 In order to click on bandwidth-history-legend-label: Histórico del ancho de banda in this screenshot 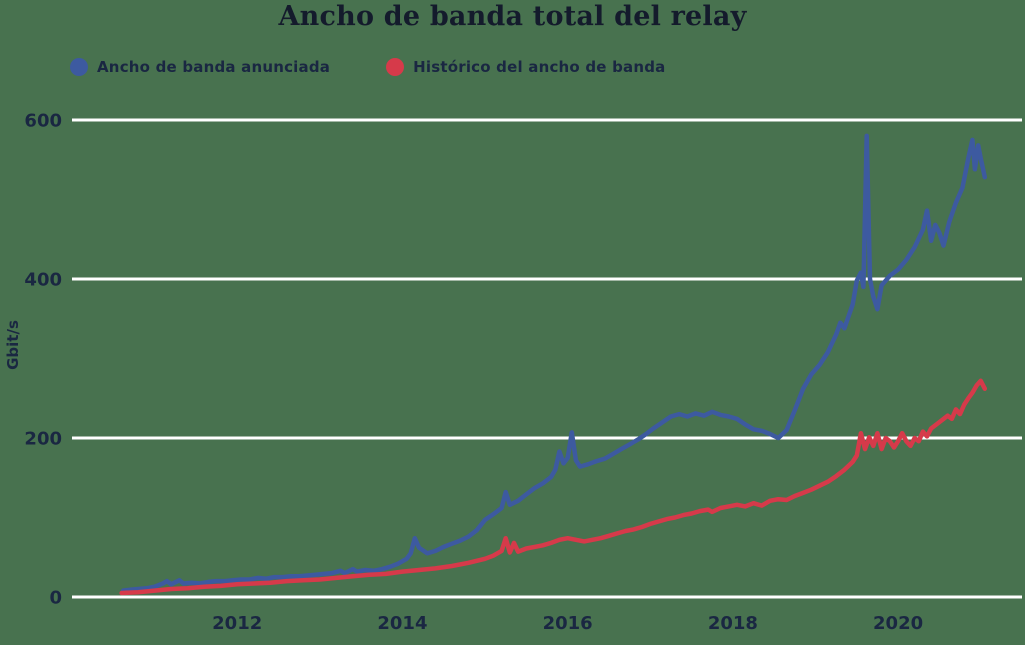, I will do `click(539, 67)`.